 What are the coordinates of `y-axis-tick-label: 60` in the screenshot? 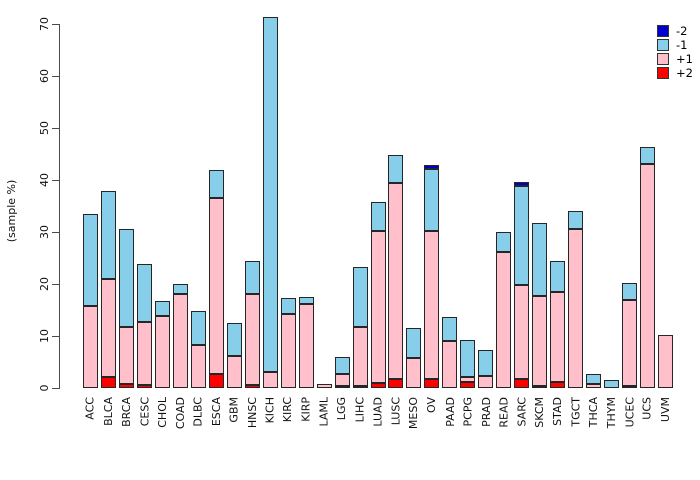 It's located at (44, 76).